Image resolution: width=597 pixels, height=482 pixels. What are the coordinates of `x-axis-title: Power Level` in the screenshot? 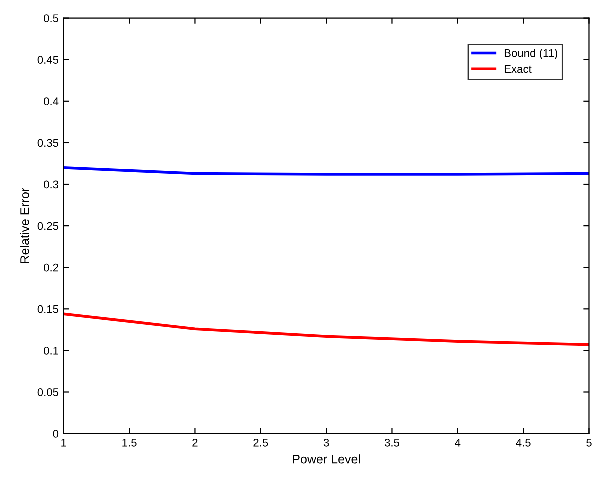 It's located at (326, 459).